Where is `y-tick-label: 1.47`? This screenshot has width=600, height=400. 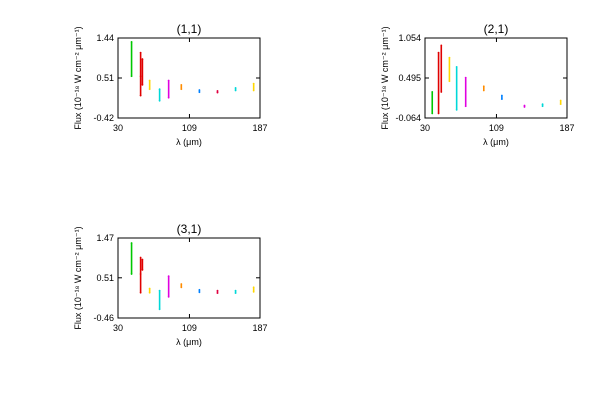
y-tick-label: 1.47 is located at coordinates (105, 238).